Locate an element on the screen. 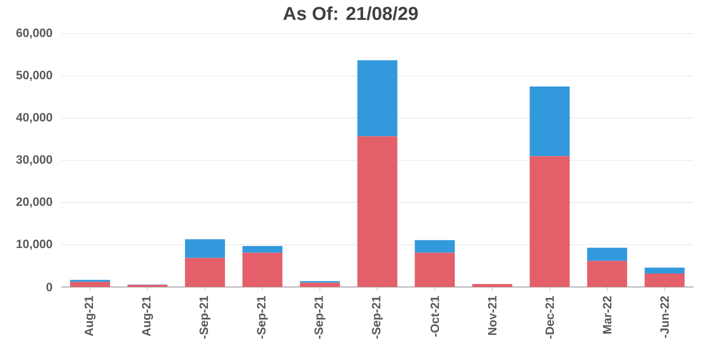 Image resolution: width=702 pixels, height=351 pixels. chart-title: As Of: 21/08/29 is located at coordinates (350, 13).